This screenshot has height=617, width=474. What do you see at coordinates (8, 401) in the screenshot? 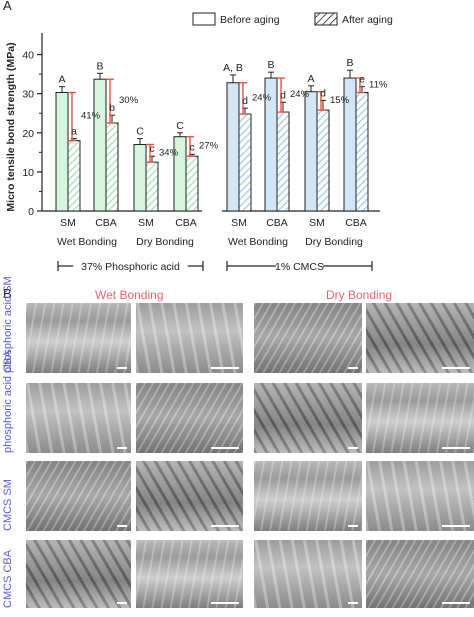
I see `sem-row-label-1: phosphoric acid CBA` at bounding box center [8, 401].